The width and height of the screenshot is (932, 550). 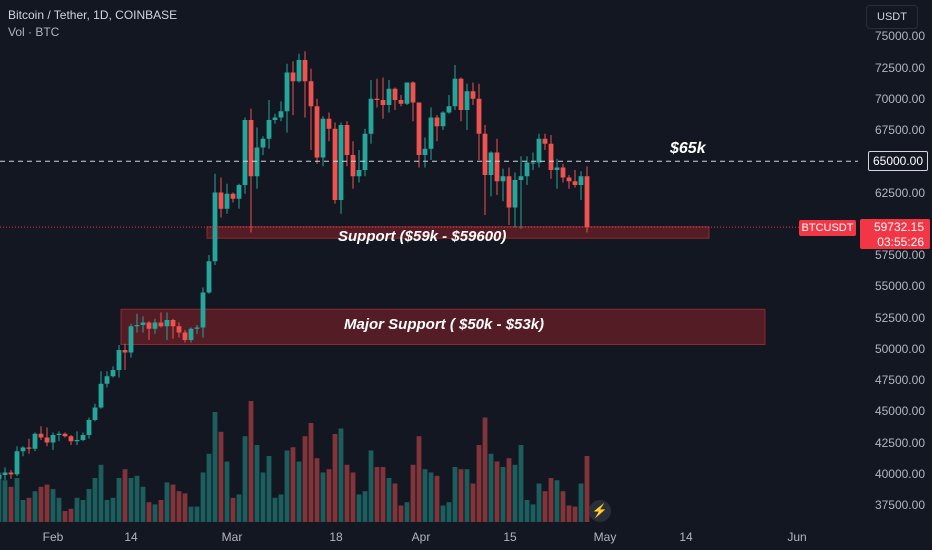 I want to click on price-axis-tick: 50000.00, so click(x=899, y=348).